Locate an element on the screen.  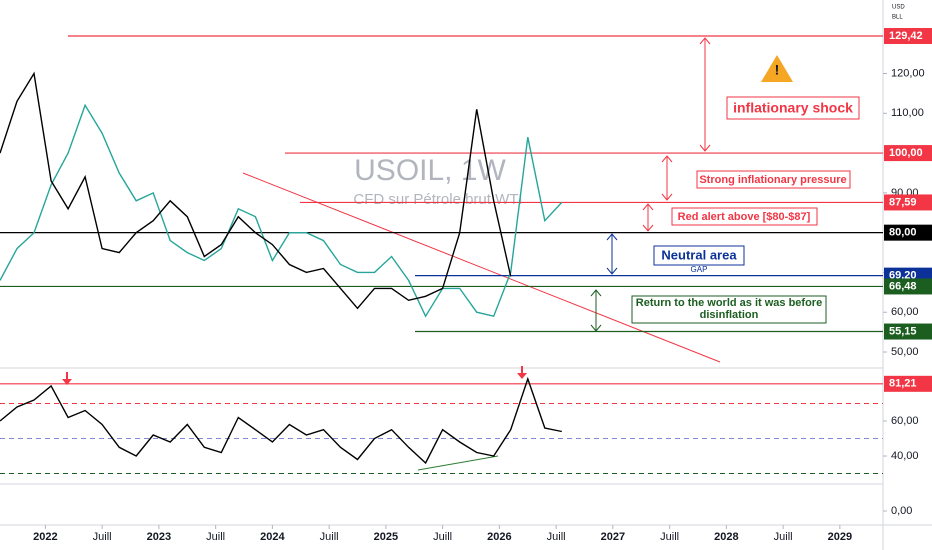
x-tick-label: 2027 is located at coordinates (613, 537).